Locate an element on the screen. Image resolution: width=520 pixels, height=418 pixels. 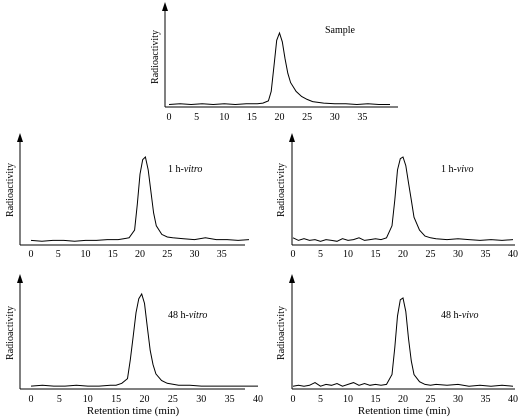
panel-1h-vitro: Radioactivity 1 h-vitro 0 5 10 15 20 25 30 35 is located at coordinates (127, 196).